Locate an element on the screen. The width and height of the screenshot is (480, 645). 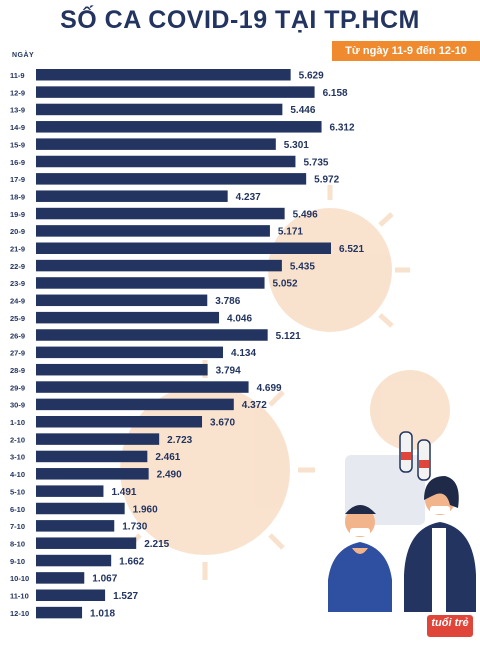
value-label: 1.067 is located at coordinates (104, 579).